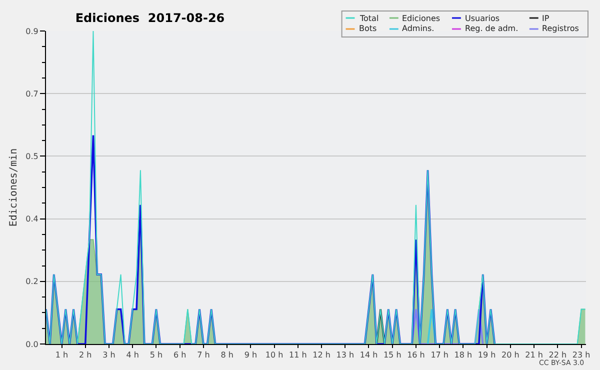  Describe the element at coordinates (61, 355) in the screenshot. I see `x-tick-label: 1 h` at that location.